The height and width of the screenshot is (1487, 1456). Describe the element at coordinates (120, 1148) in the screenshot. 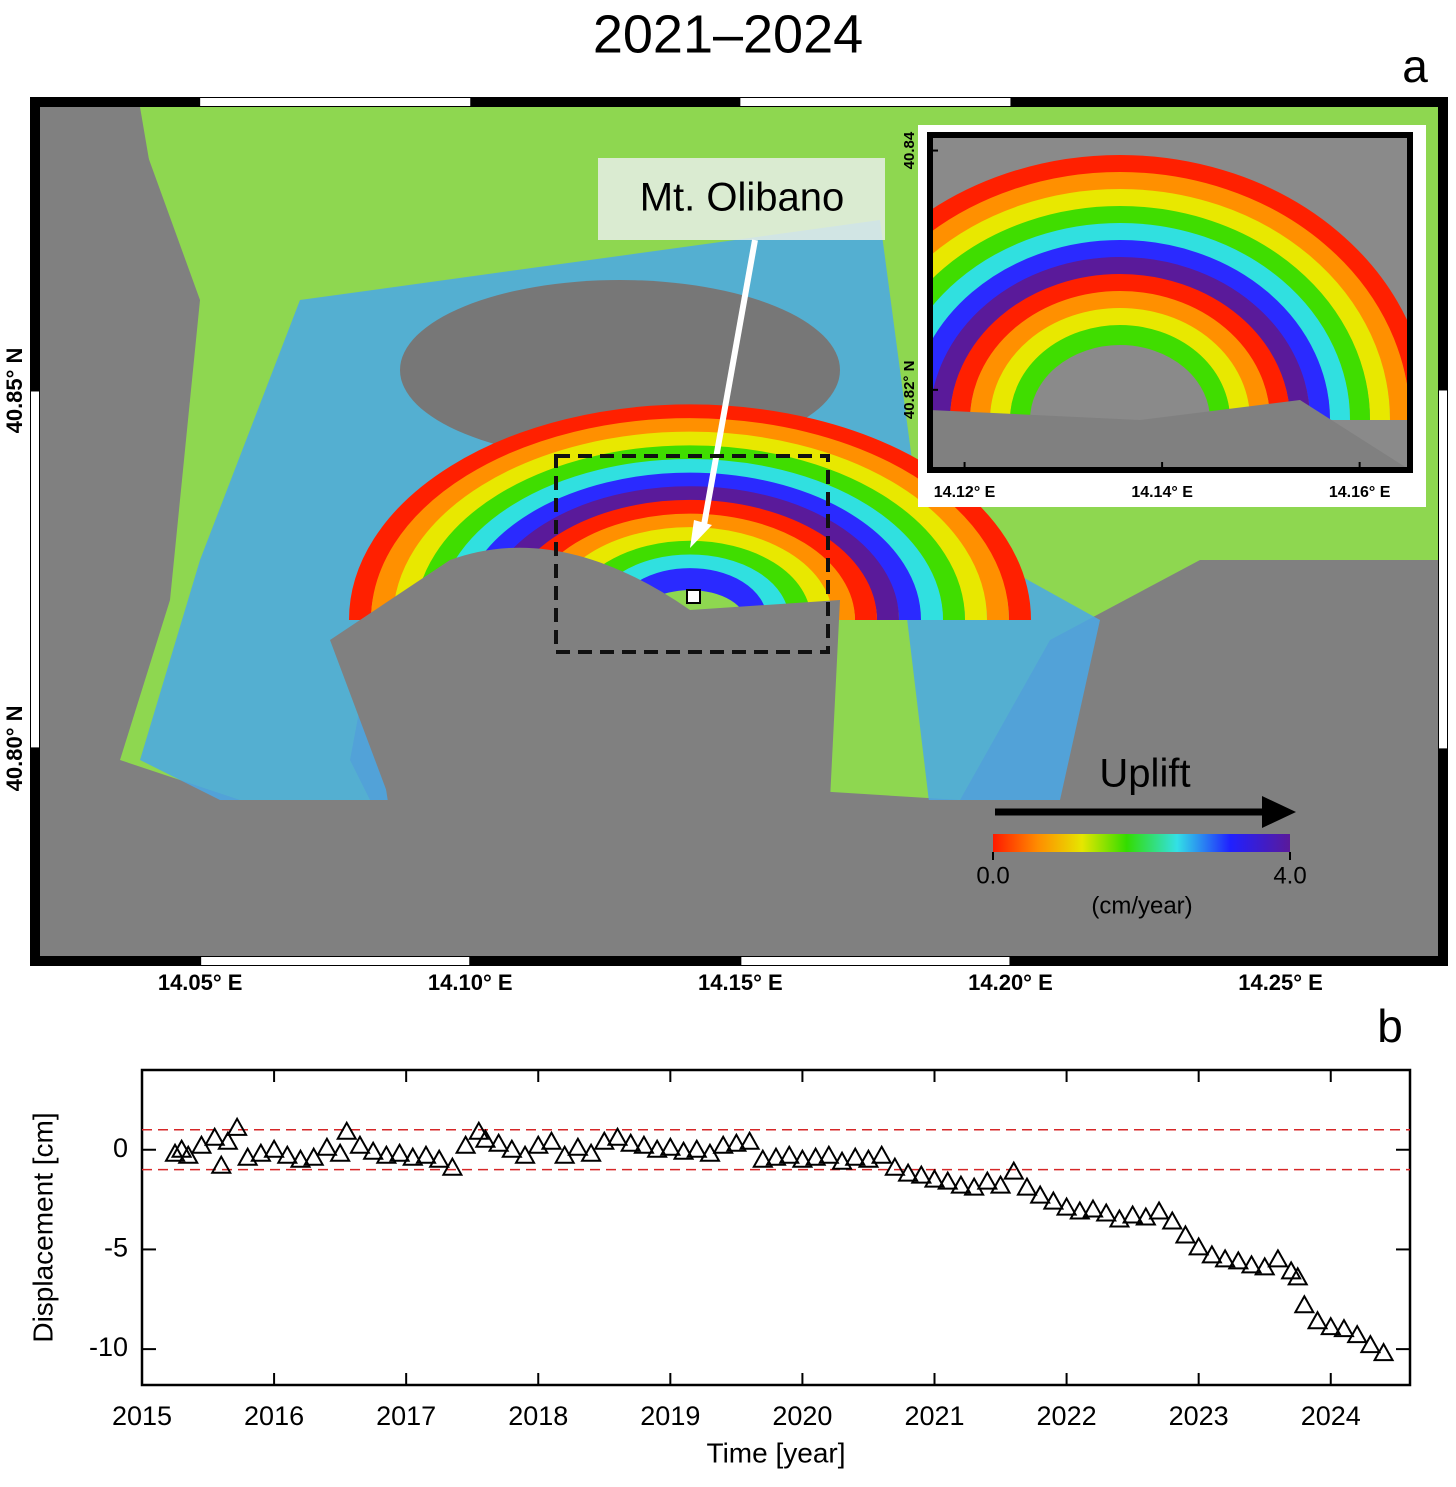

I see `y-tick-label: 0` at that location.